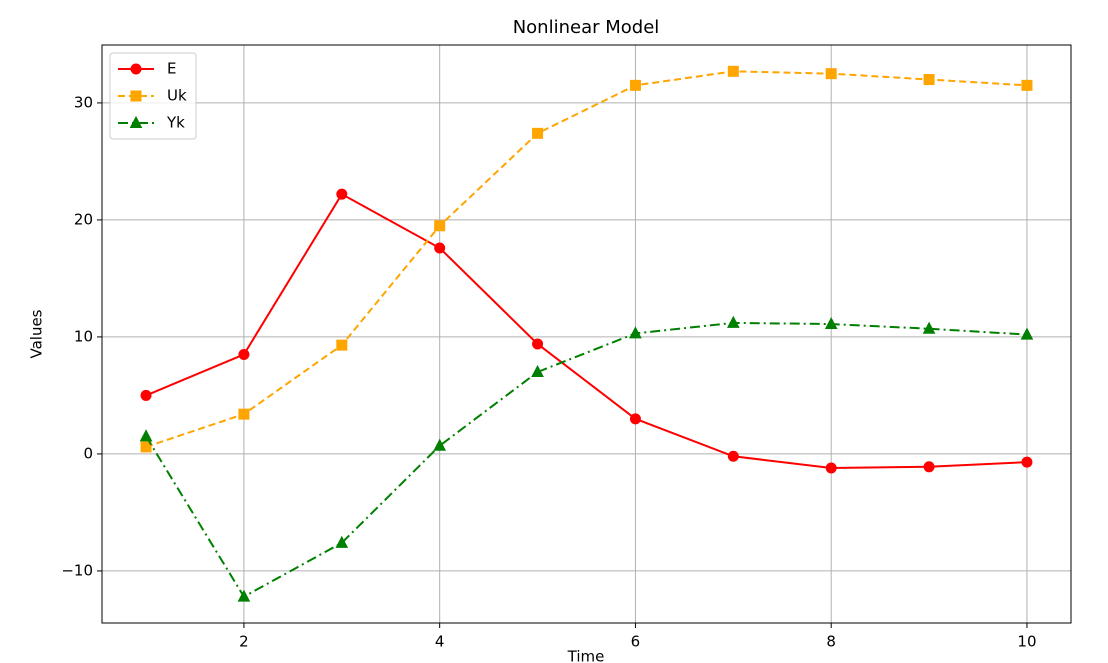 The image size is (1108, 663). I want to click on x-tick-label: 8, so click(831, 642).